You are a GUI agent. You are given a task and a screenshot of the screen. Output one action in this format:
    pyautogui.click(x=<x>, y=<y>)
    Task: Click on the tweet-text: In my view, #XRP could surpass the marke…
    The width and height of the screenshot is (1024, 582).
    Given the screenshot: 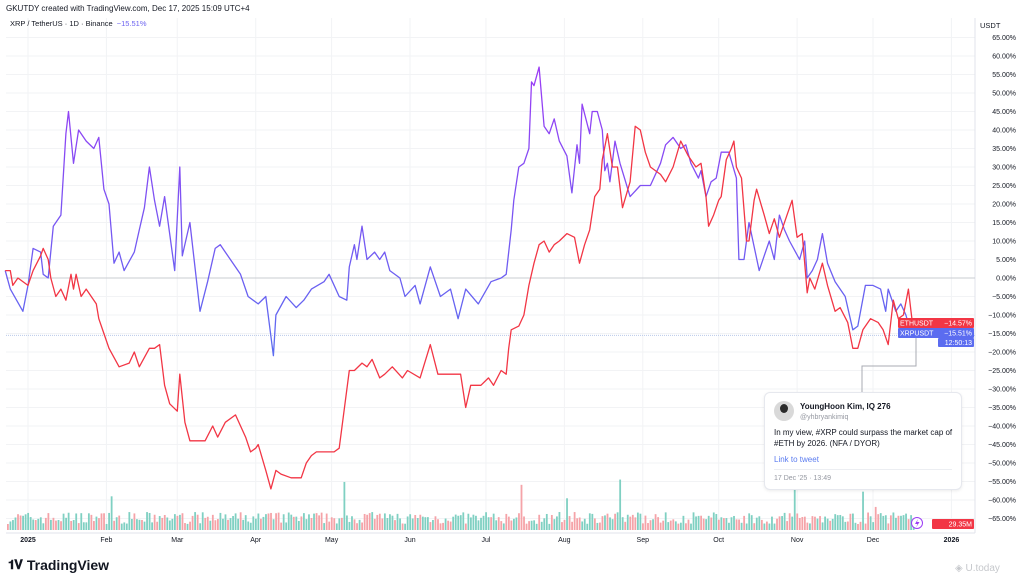 What is the action you would take?
    pyautogui.click(x=863, y=438)
    